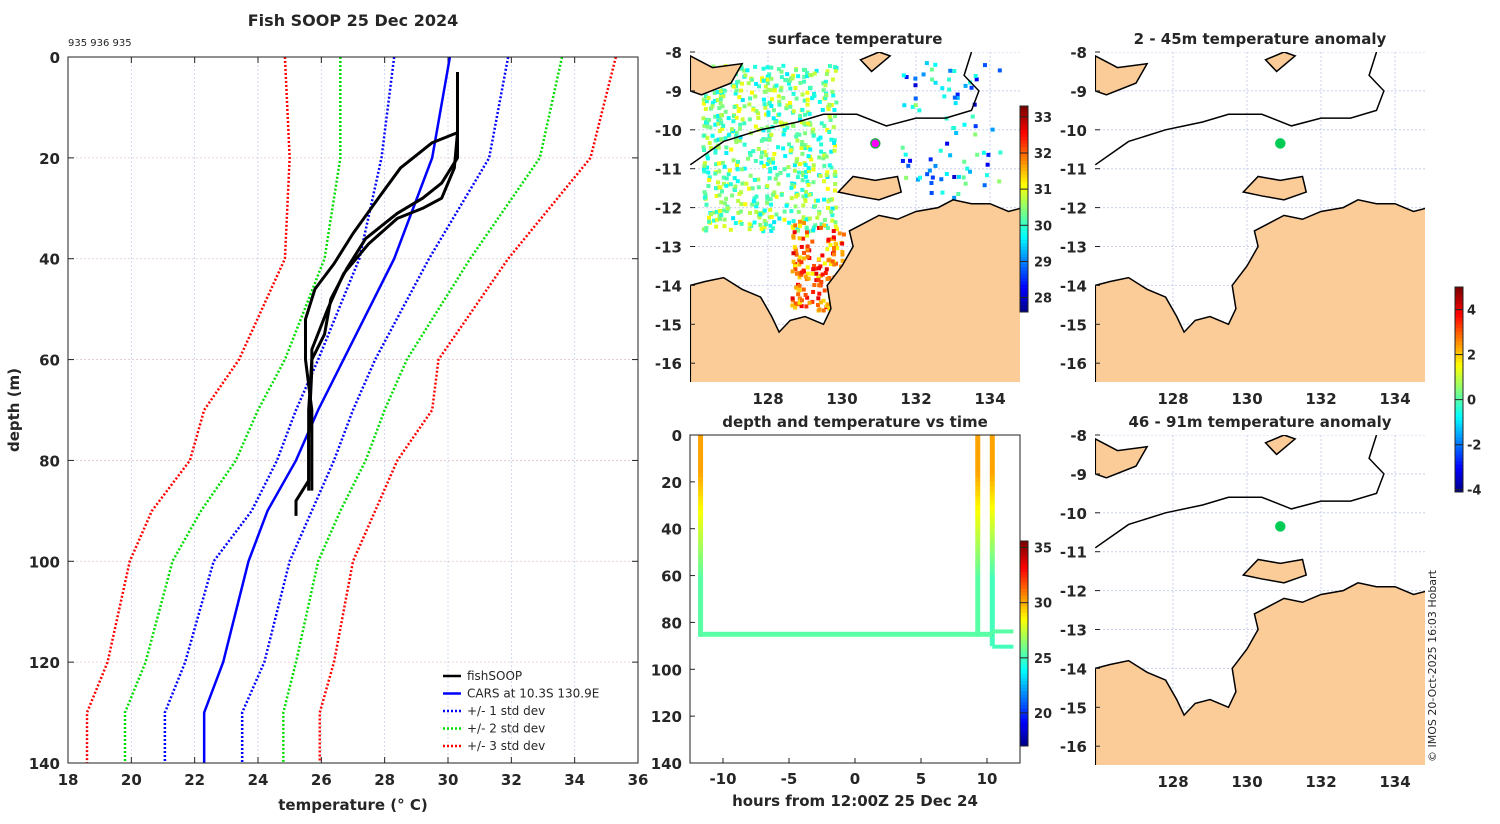  I want to click on colorbar-frame, so click(1459, 389).